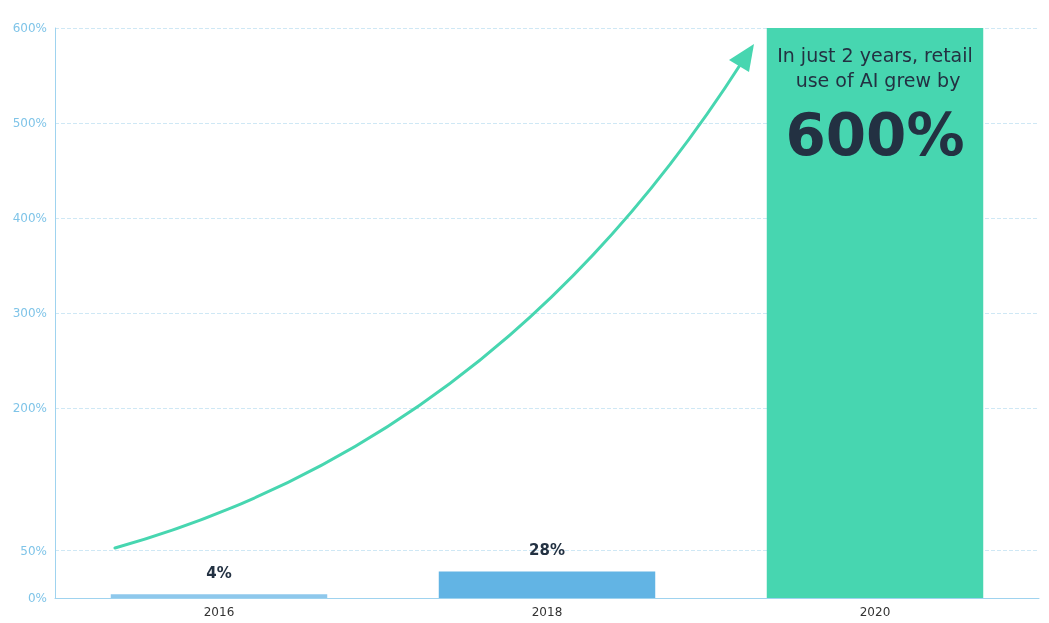 The height and width of the screenshot is (623, 1049). Describe the element at coordinates (547, 612) in the screenshot. I see `x-tick-label: 2018` at that location.